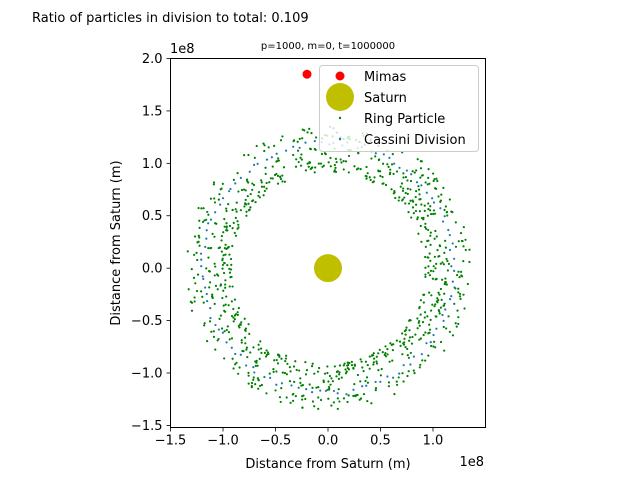 This screenshot has height=484, width=640. What do you see at coordinates (147, 426) in the screenshot?
I see `y-tick-label: −1.5` at bounding box center [147, 426].